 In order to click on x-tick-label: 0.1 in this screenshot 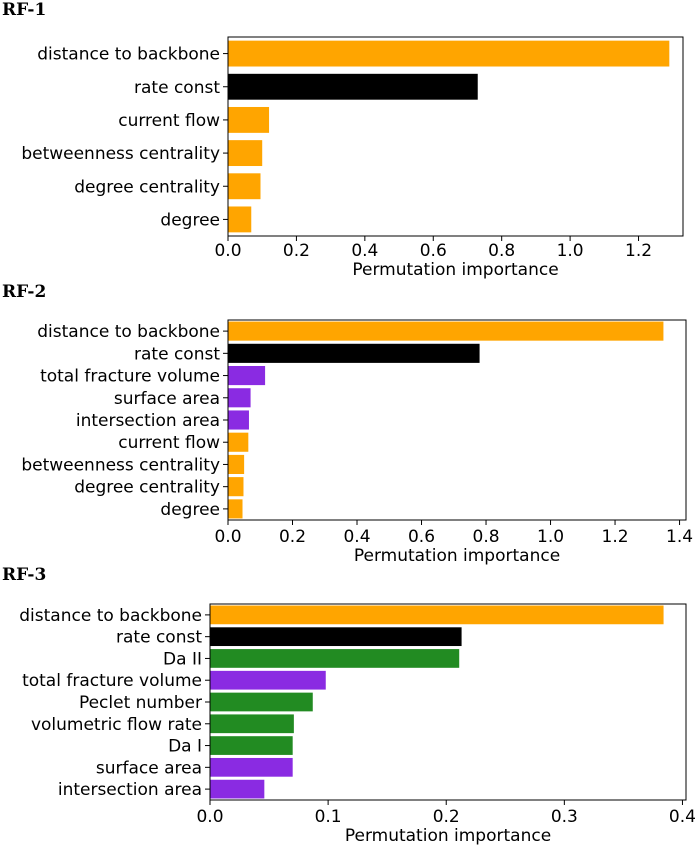, I will do `click(328, 817)`.